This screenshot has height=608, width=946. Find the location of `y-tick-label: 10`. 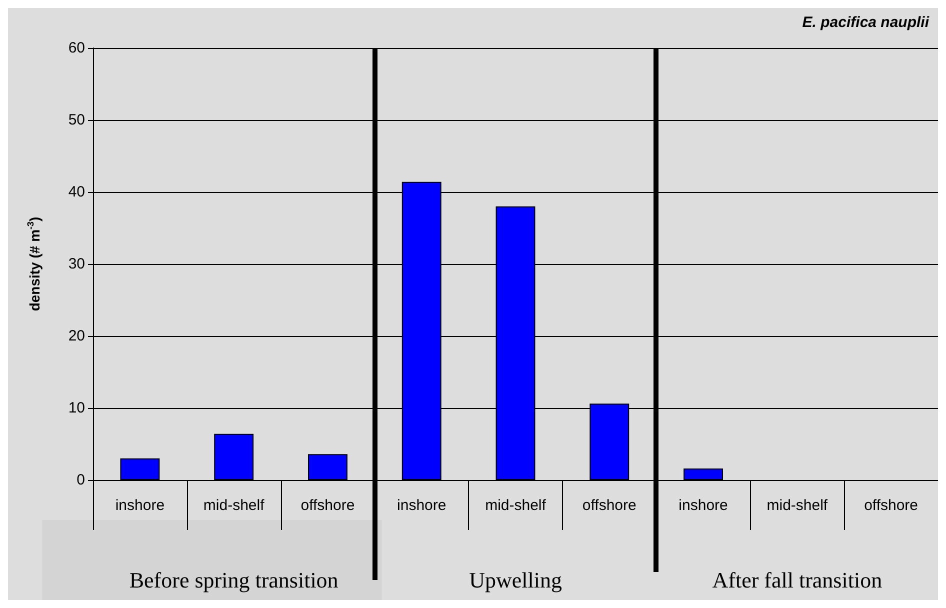

y-tick-label: 10 is located at coordinates (76, 408).